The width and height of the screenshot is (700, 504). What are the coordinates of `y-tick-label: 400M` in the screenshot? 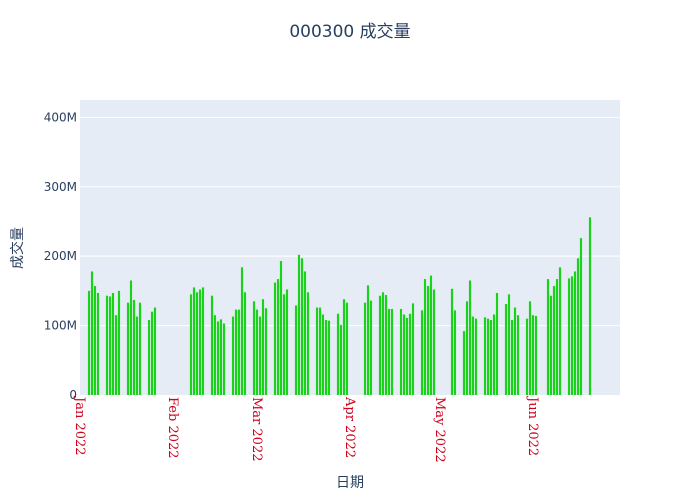 It's located at (60, 117).